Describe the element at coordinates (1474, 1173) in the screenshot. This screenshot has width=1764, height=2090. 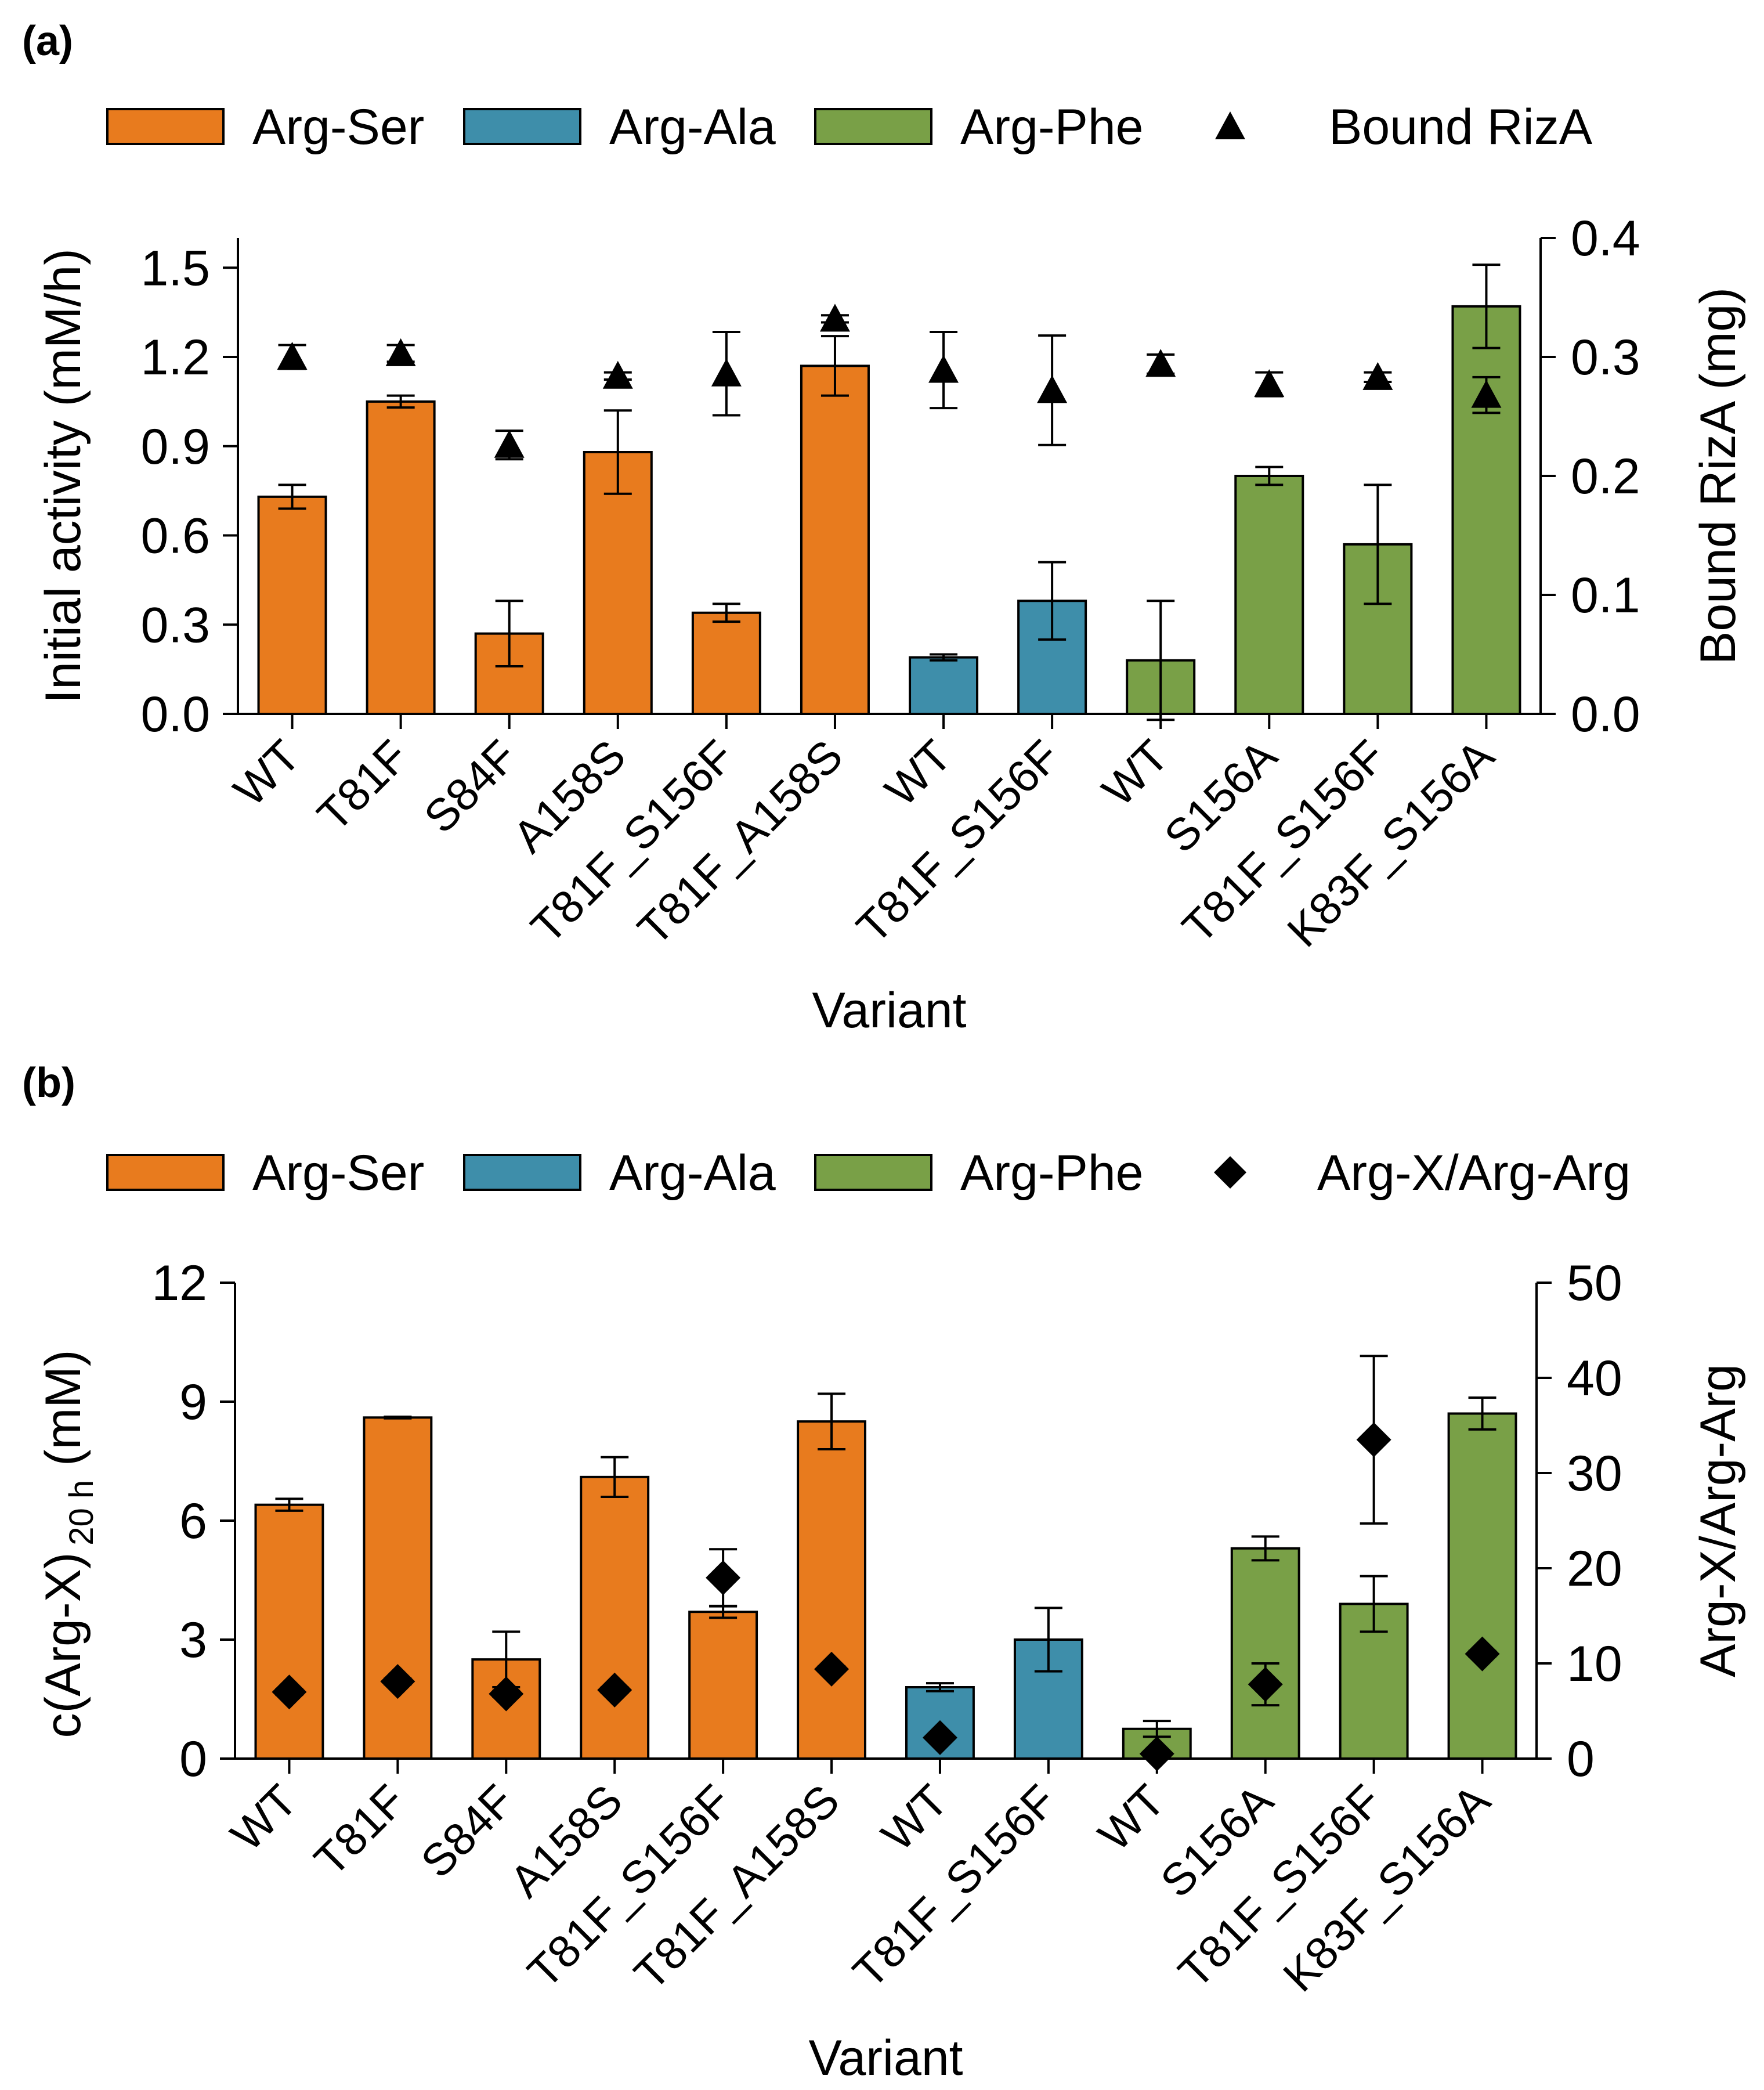
I see `legend-label: Arg-X/Arg-Arg` at that location.